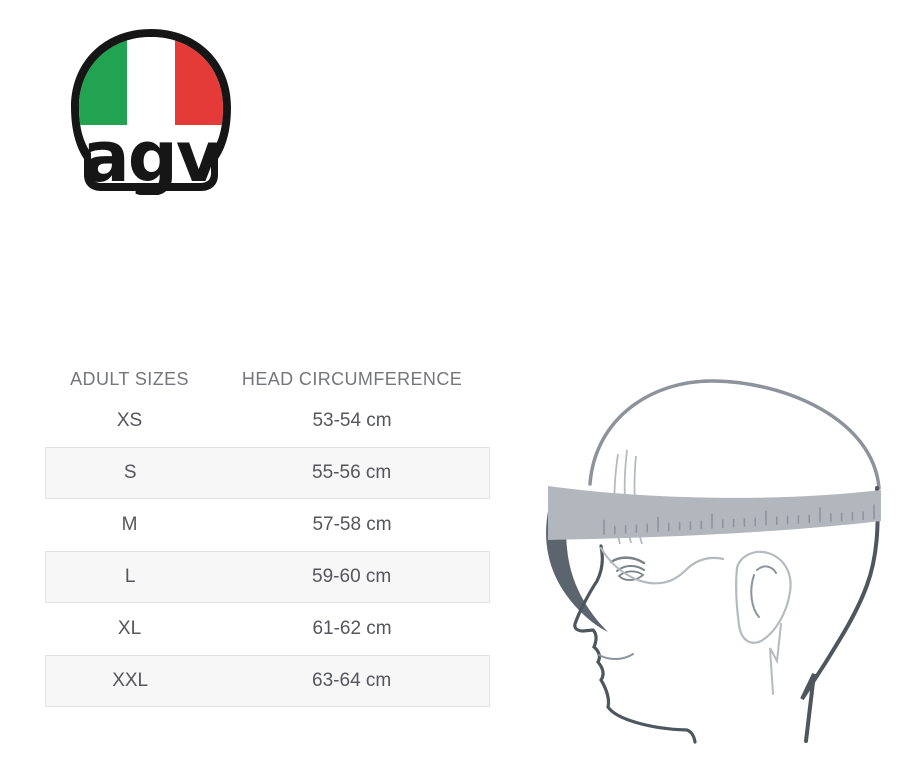 This screenshot has height=782, width=900. I want to click on column-header-head-circumference: HEAD CIRCUMFERENCE, so click(352, 379).